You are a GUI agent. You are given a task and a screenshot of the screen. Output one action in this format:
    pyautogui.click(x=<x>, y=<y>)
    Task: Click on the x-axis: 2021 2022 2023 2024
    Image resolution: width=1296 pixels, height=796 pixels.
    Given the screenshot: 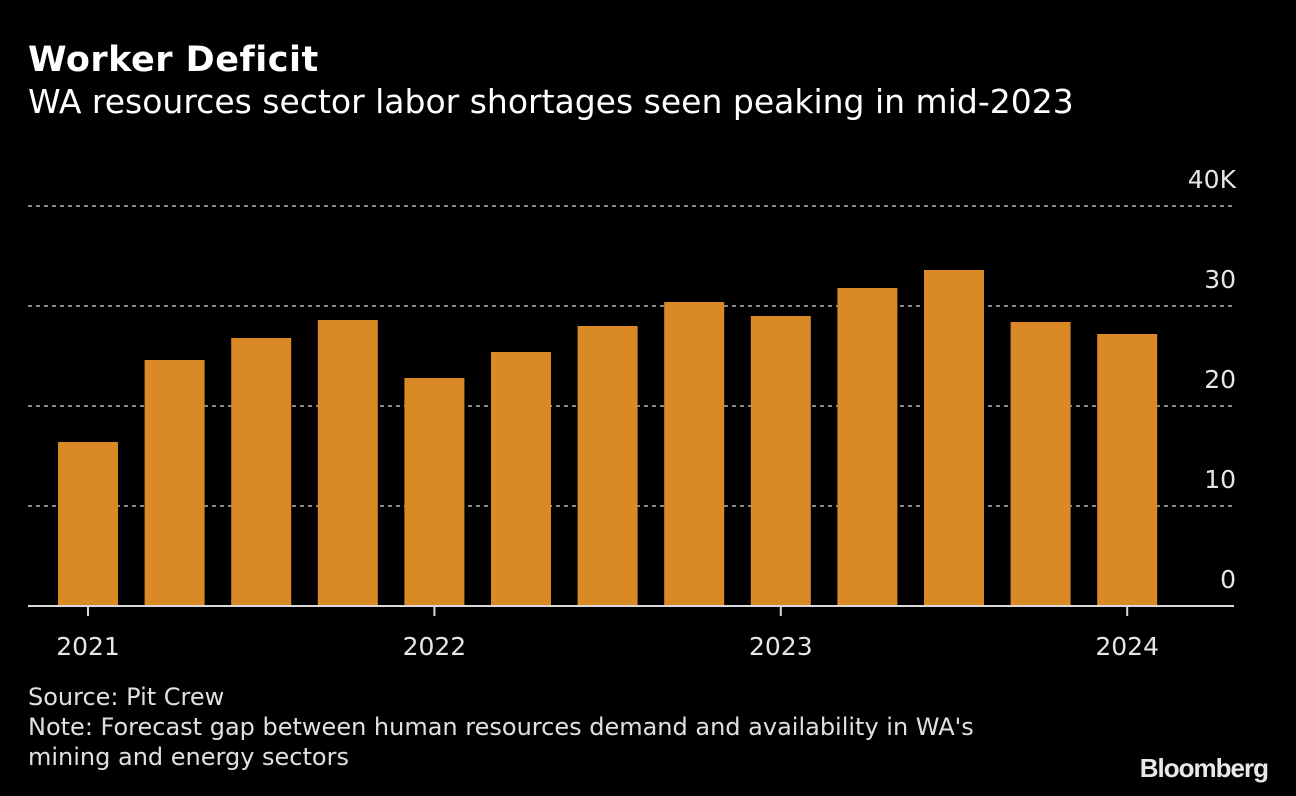 What is the action you would take?
    pyautogui.click(x=631, y=633)
    